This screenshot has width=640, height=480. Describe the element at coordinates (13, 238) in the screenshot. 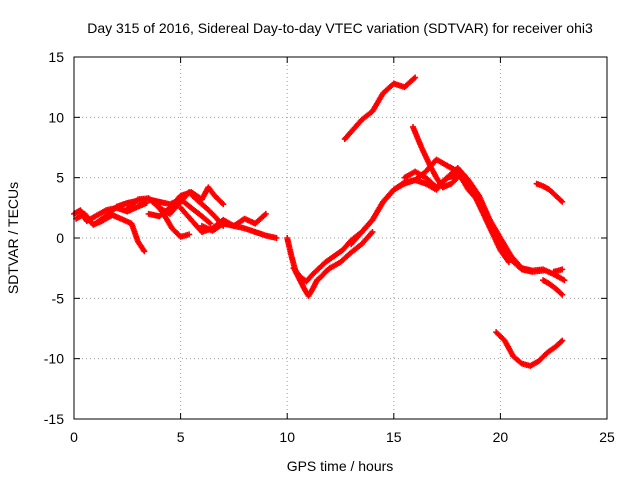

I see `y-axis-label: SDTVAR / TECUs` at that location.